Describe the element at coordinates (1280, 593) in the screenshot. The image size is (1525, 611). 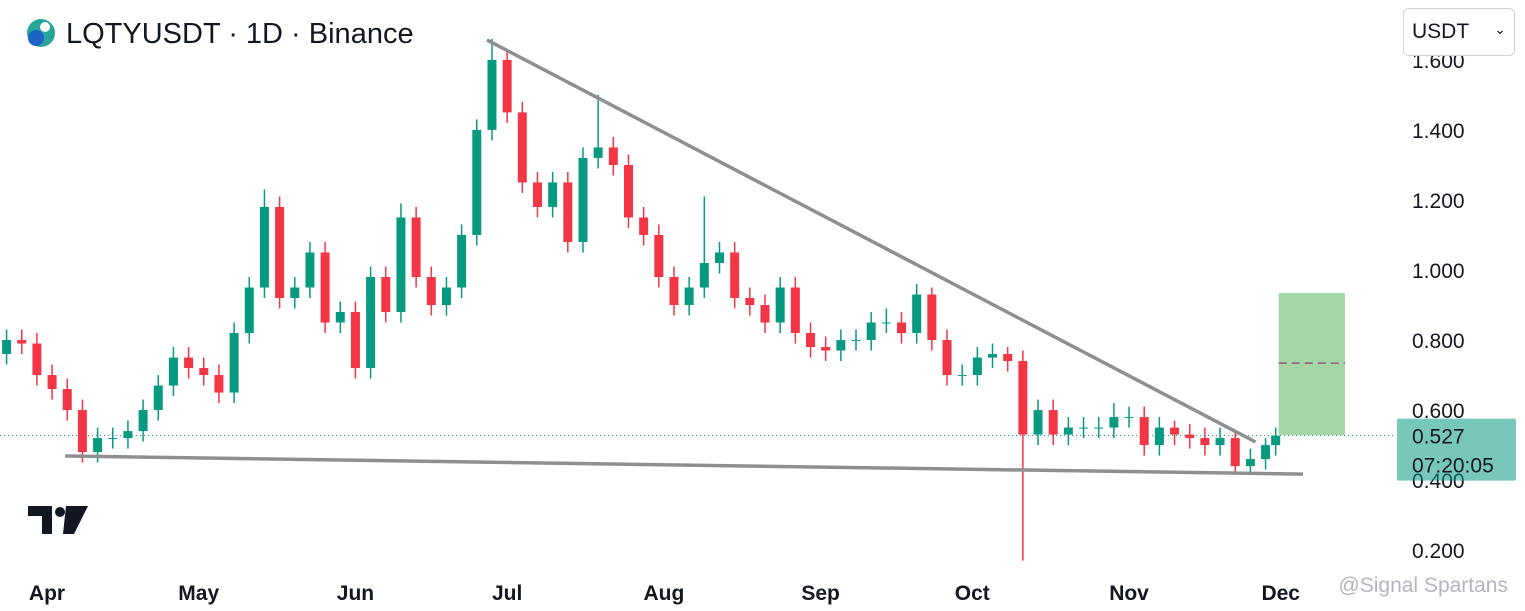
I see `x-tick-label: Dec` at that location.